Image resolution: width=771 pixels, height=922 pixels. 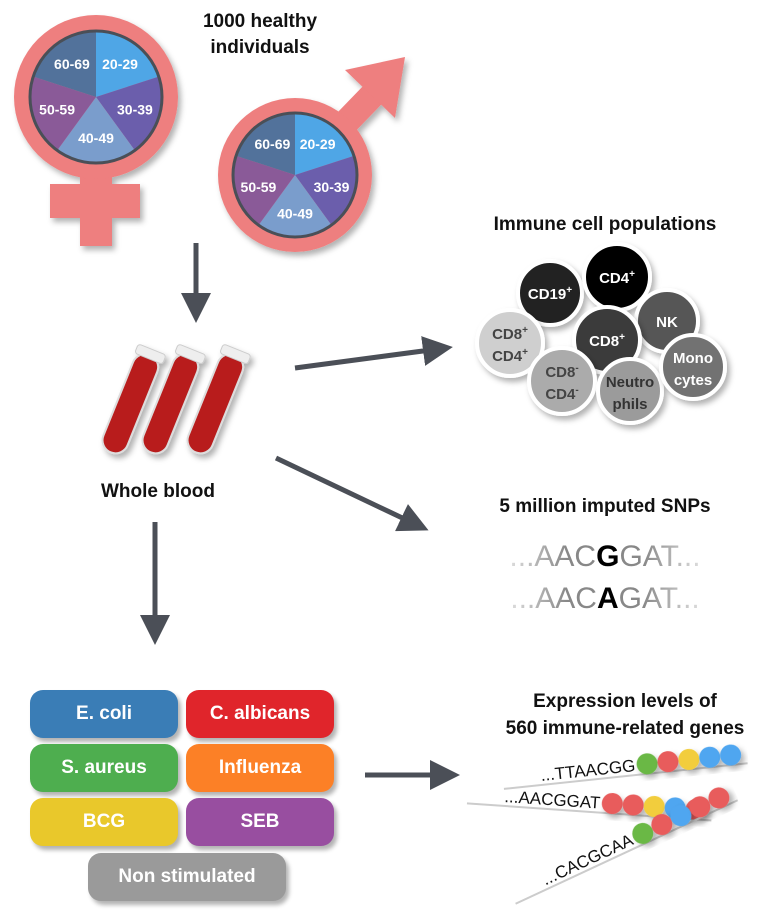 I want to click on stimulus-s-aureus: S. aureus, so click(x=104, y=768).